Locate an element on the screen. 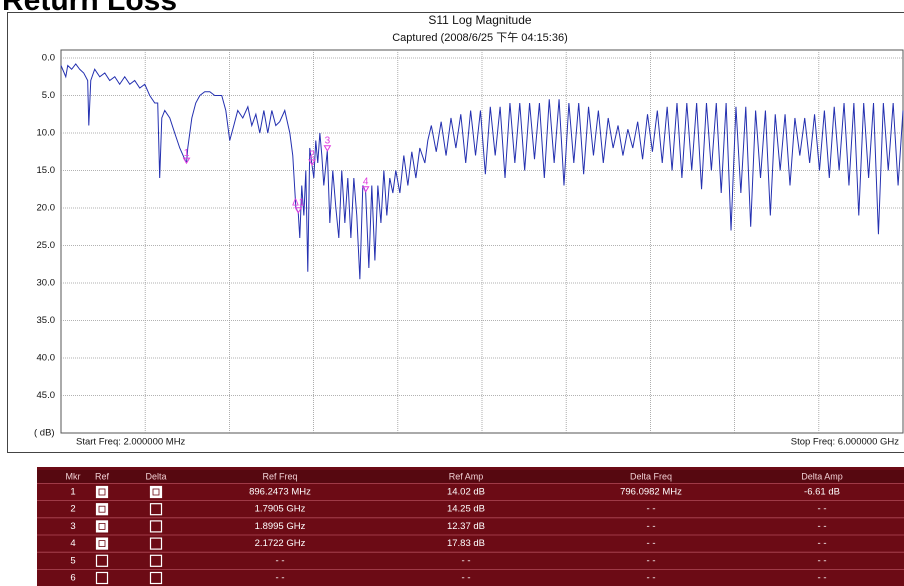 This screenshot has width=904, height=586. column-header: Ref is located at coordinates (102, 476).